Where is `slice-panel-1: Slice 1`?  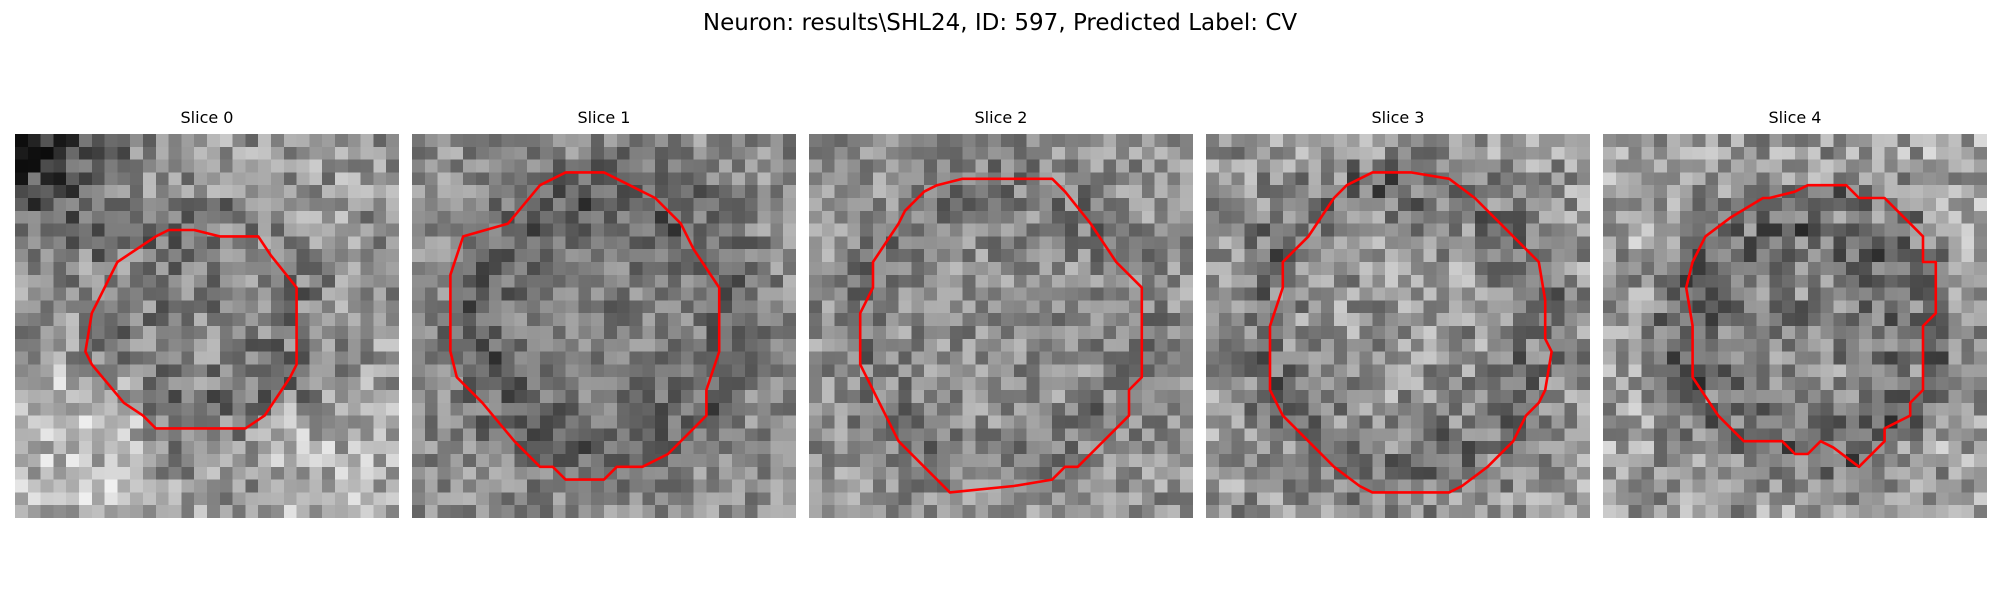 slice-panel-1: Slice 1 is located at coordinates (604, 315).